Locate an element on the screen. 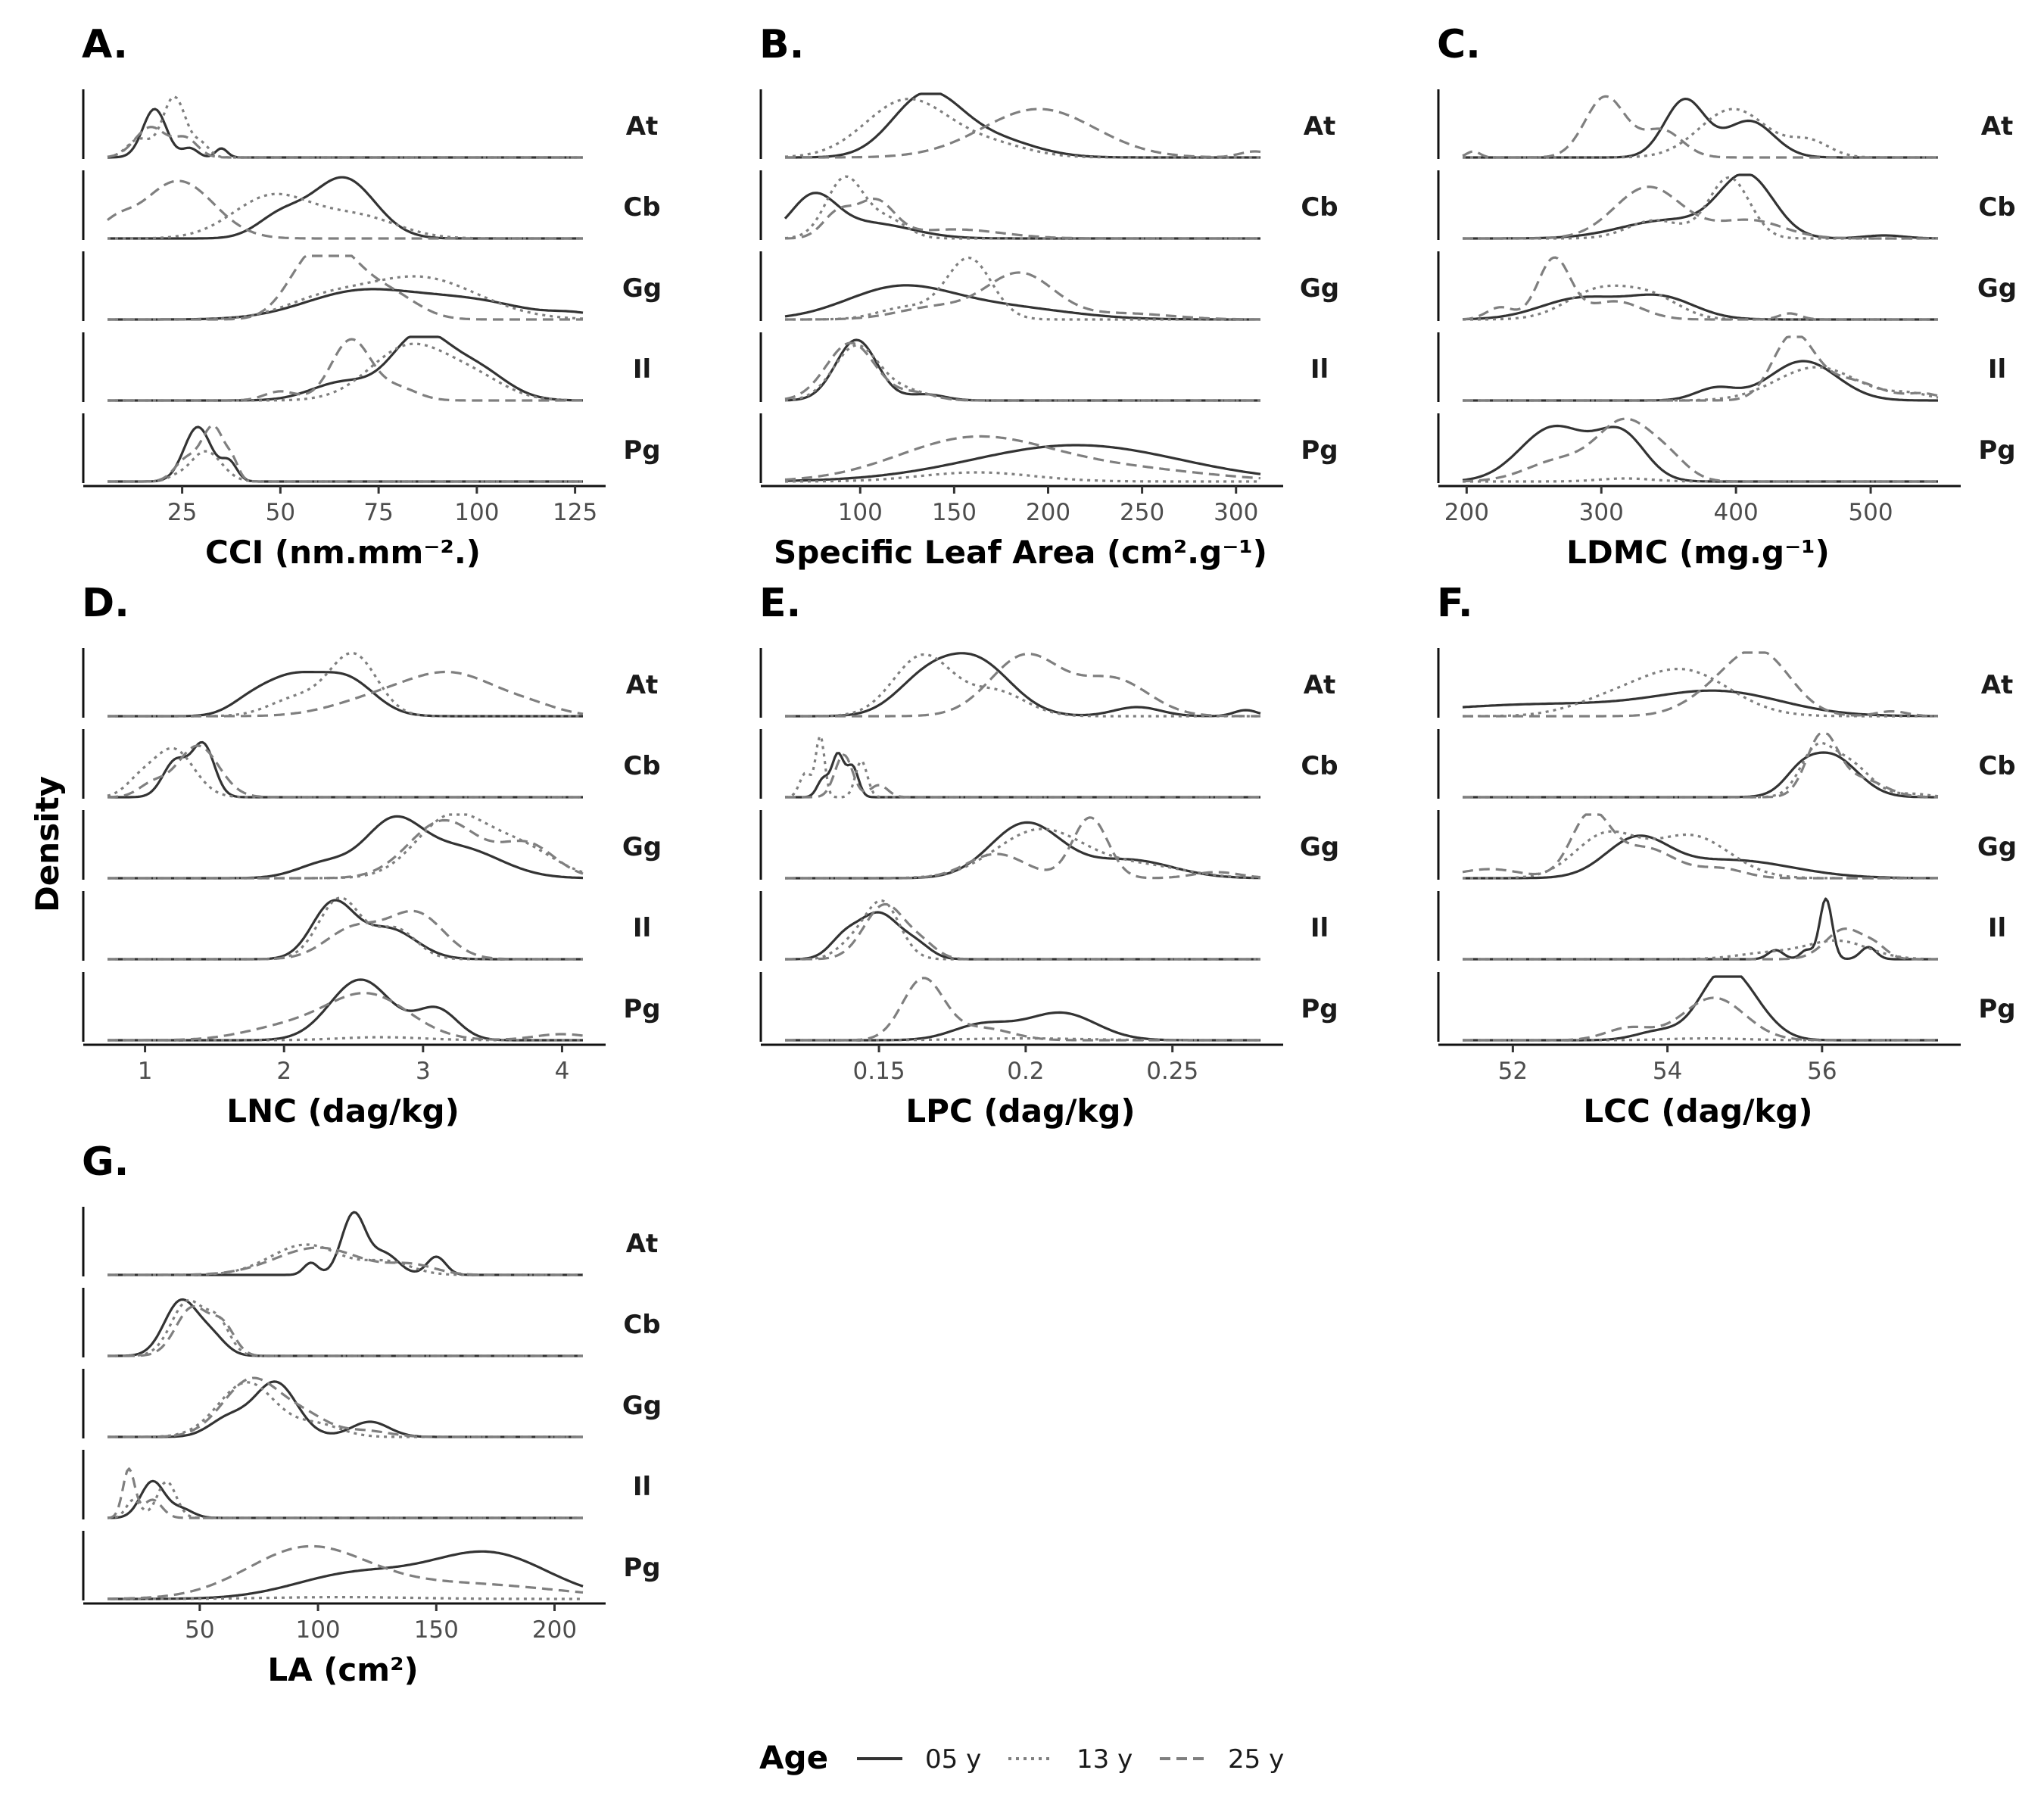 Image resolution: width=2044 pixels, height=1820 pixels. x-tick-label-b-250: 250 is located at coordinates (1142, 512).